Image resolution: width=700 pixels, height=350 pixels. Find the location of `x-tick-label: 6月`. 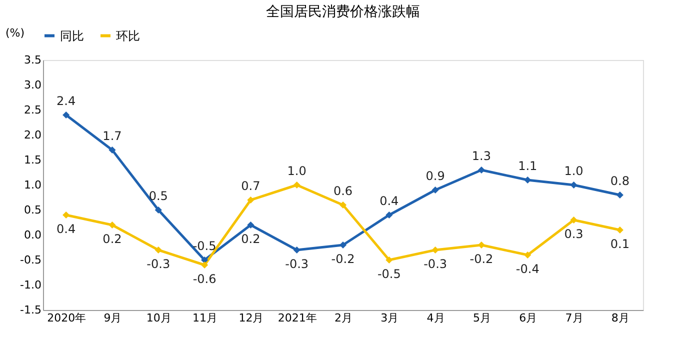

x-tick-label: 6月 is located at coordinates (528, 318).